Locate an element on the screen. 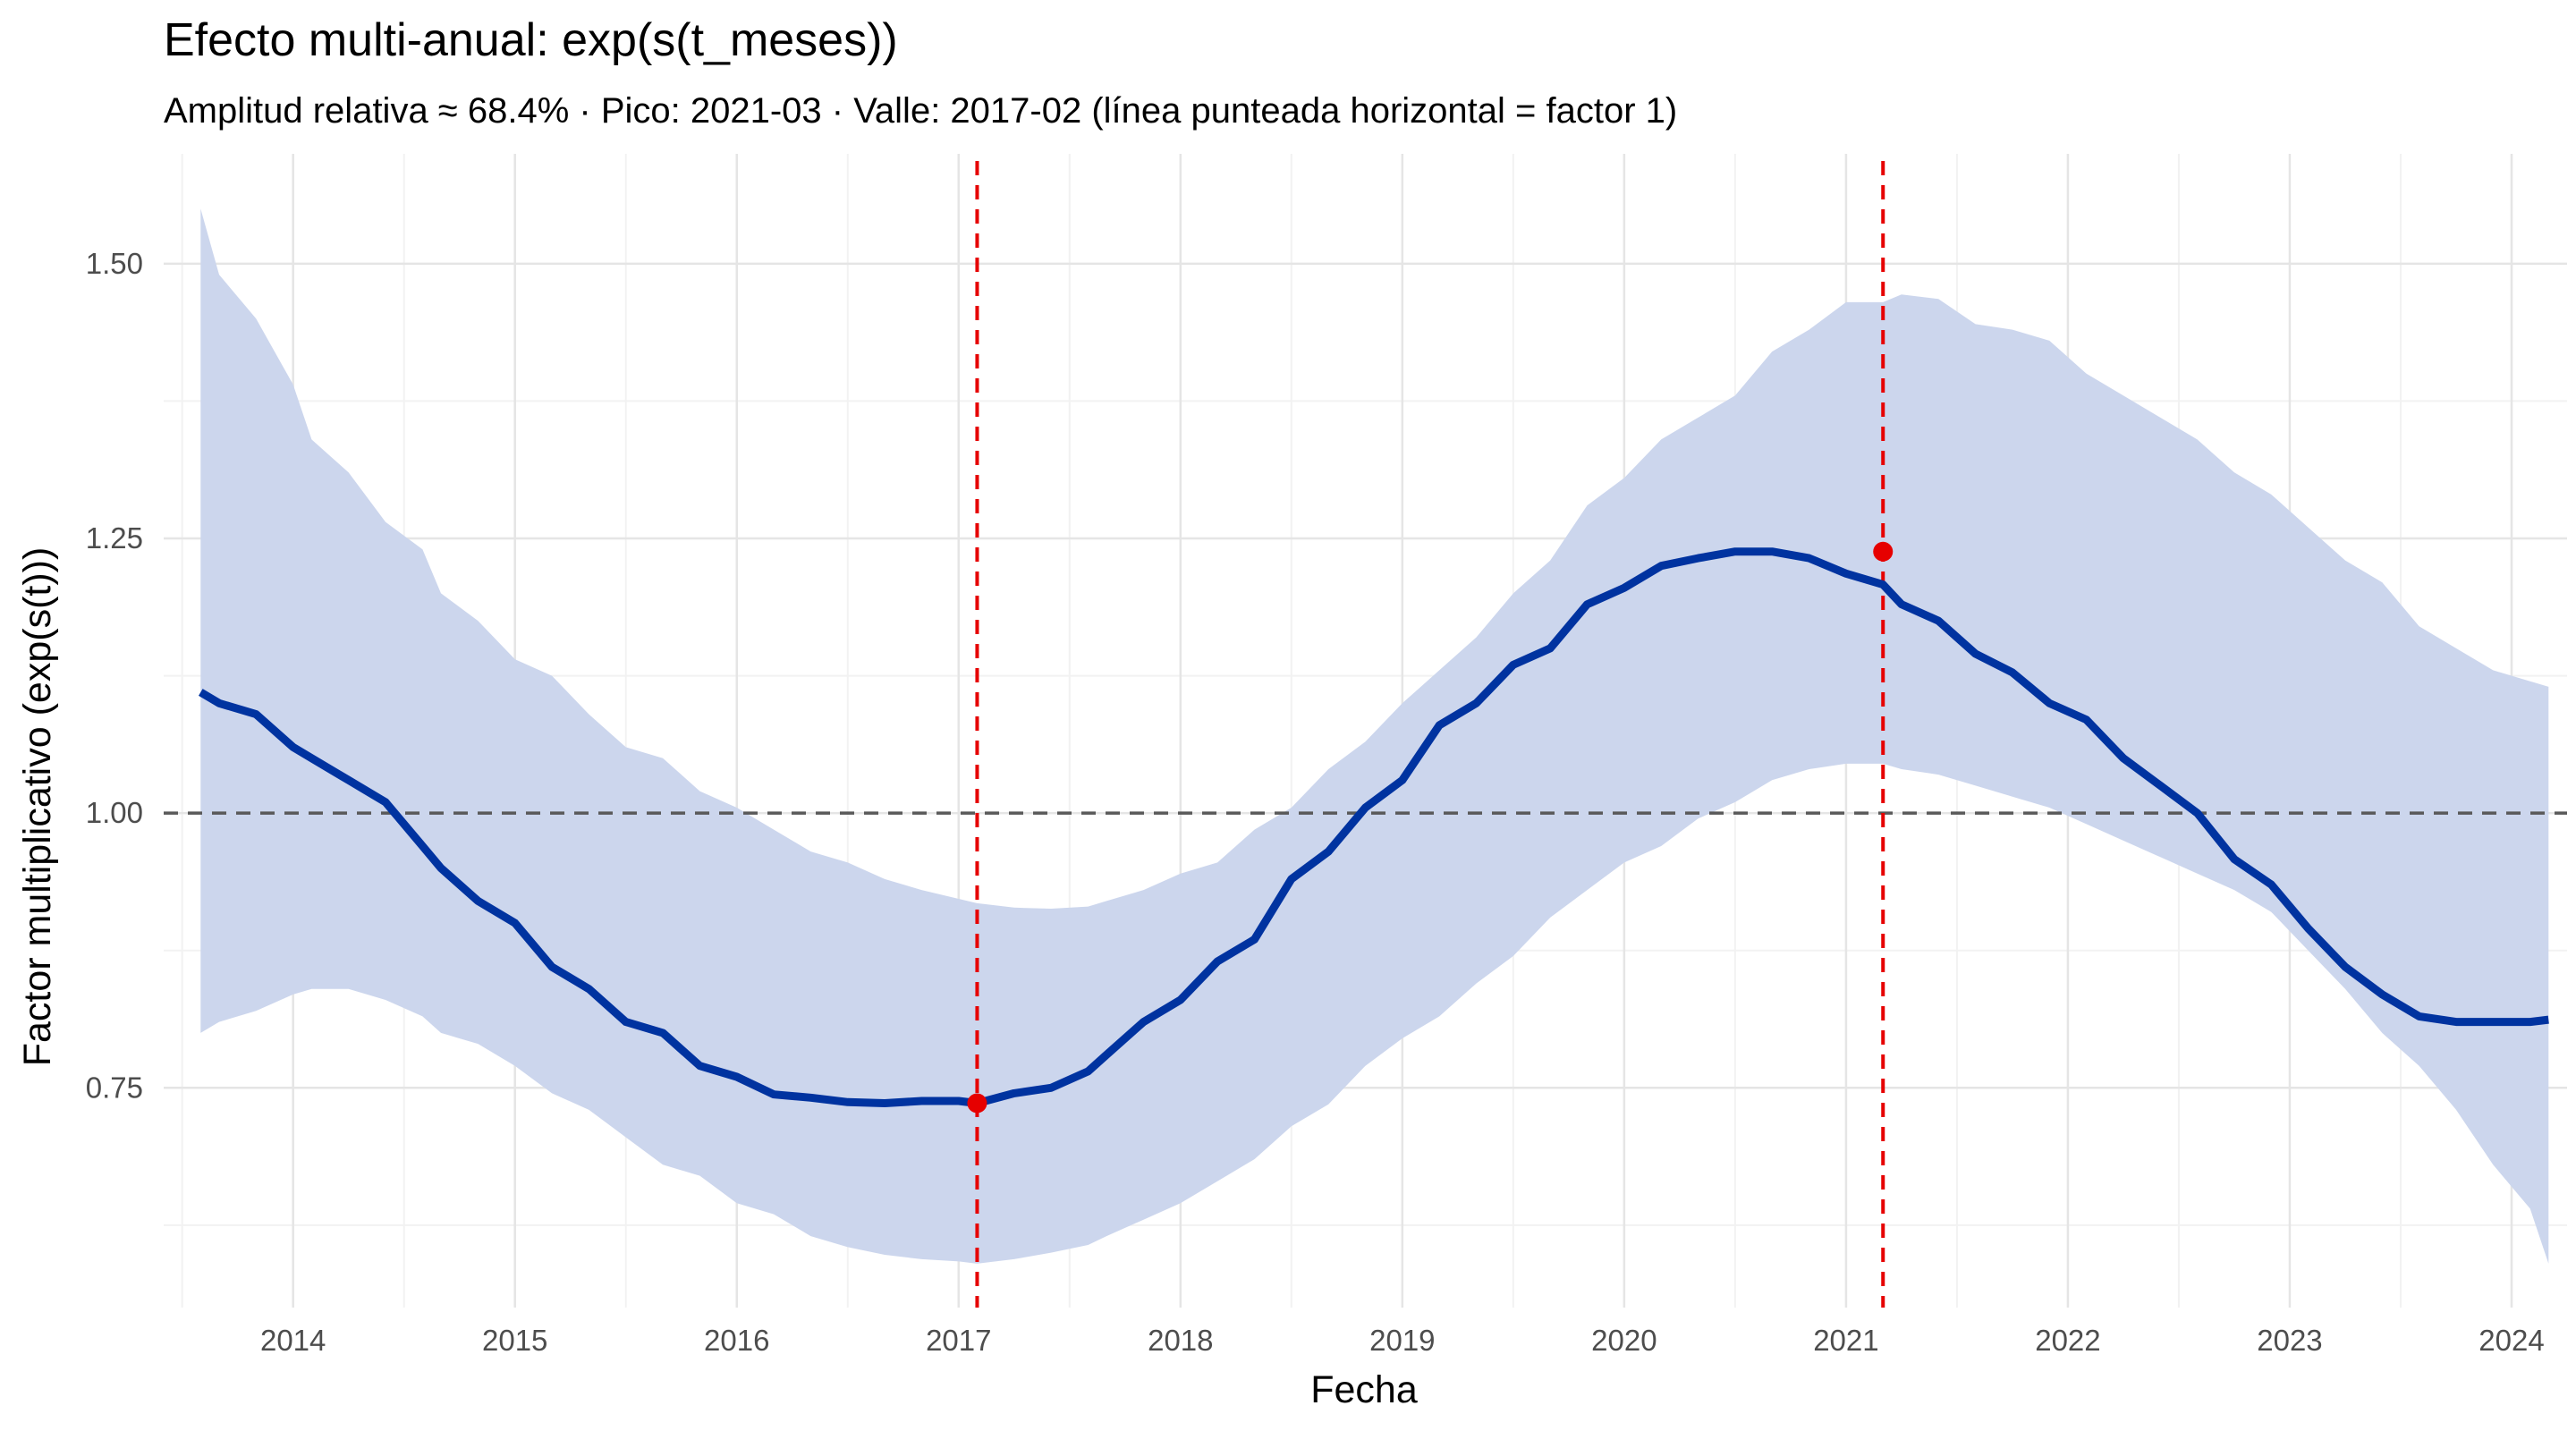 Image resolution: width=2576 pixels, height=1431 pixels. y-tick-label: 1.00 is located at coordinates (114, 813).